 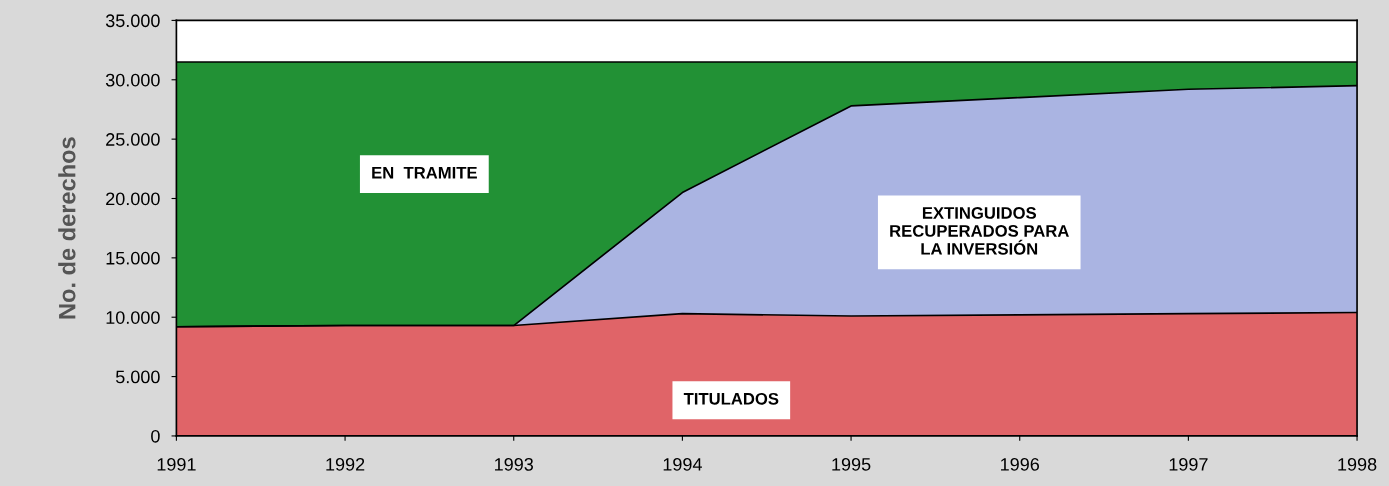 I want to click on y-tick-label: 25.000, so click(x=133, y=139).